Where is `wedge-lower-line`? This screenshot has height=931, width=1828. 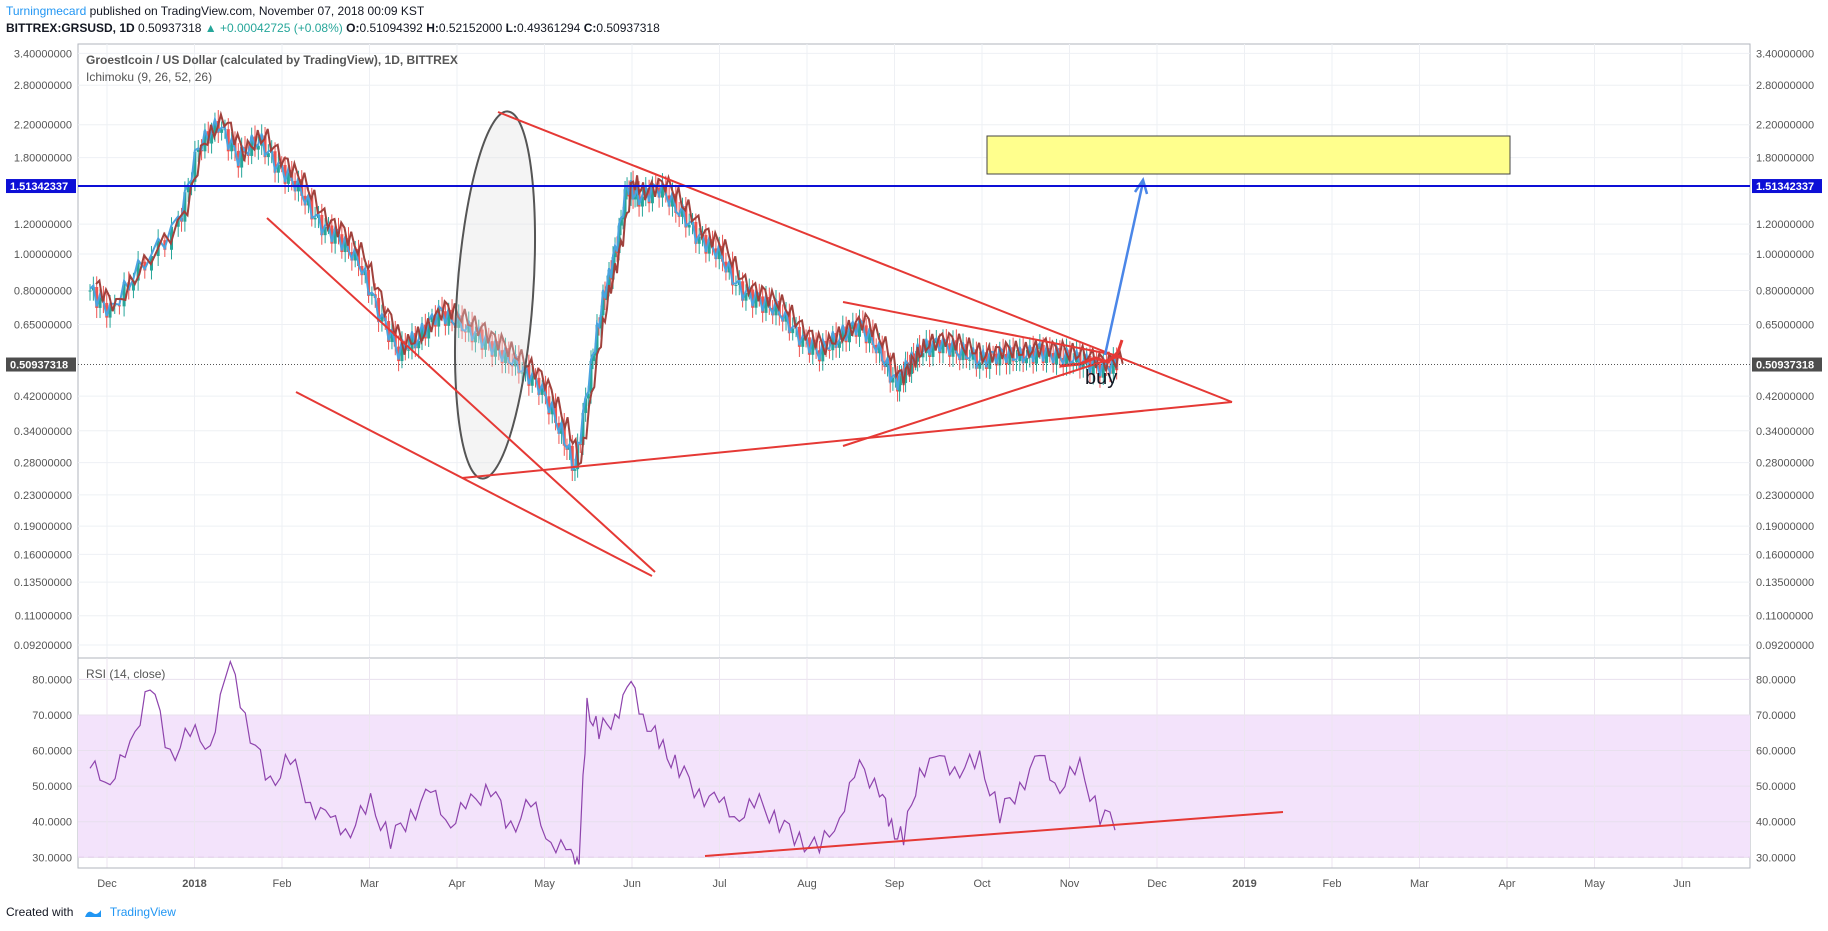 wedge-lower-line is located at coordinates (474, 484).